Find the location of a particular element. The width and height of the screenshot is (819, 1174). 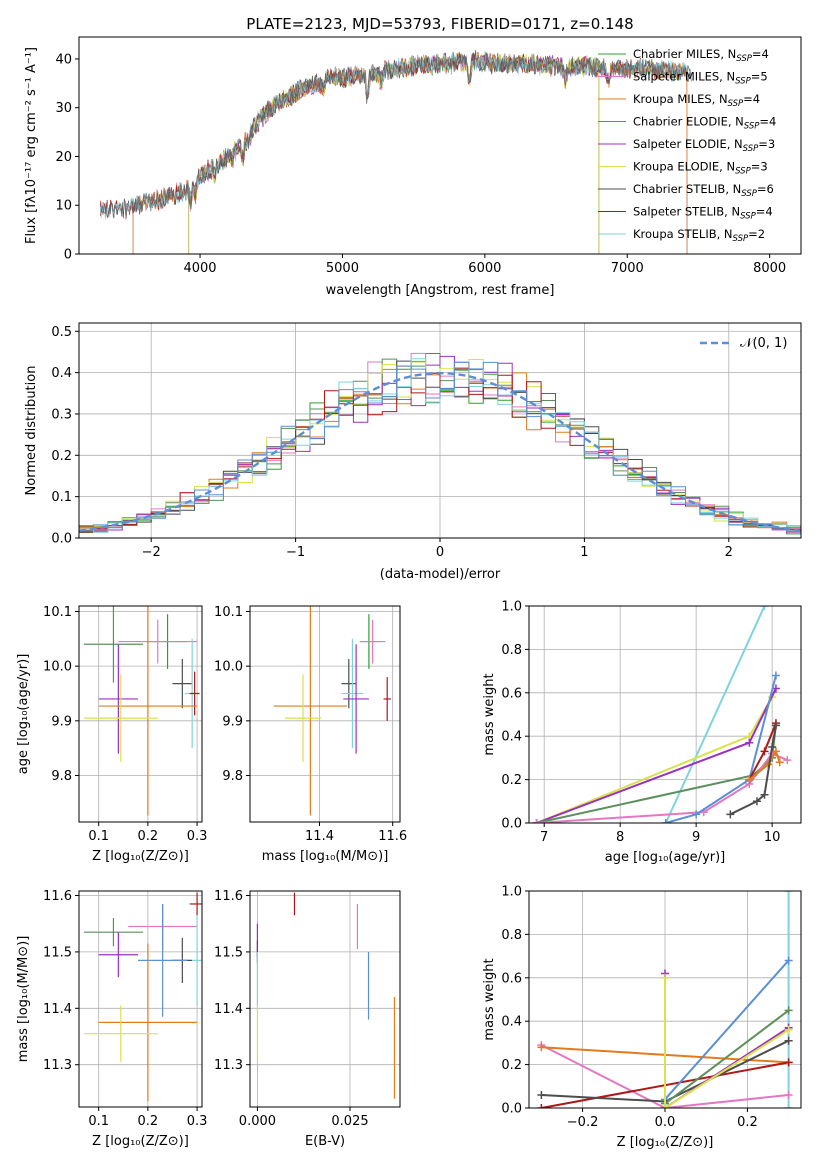

y-axis-label: mass [log₁₀(M/M⊙)] is located at coordinates (23, 999).